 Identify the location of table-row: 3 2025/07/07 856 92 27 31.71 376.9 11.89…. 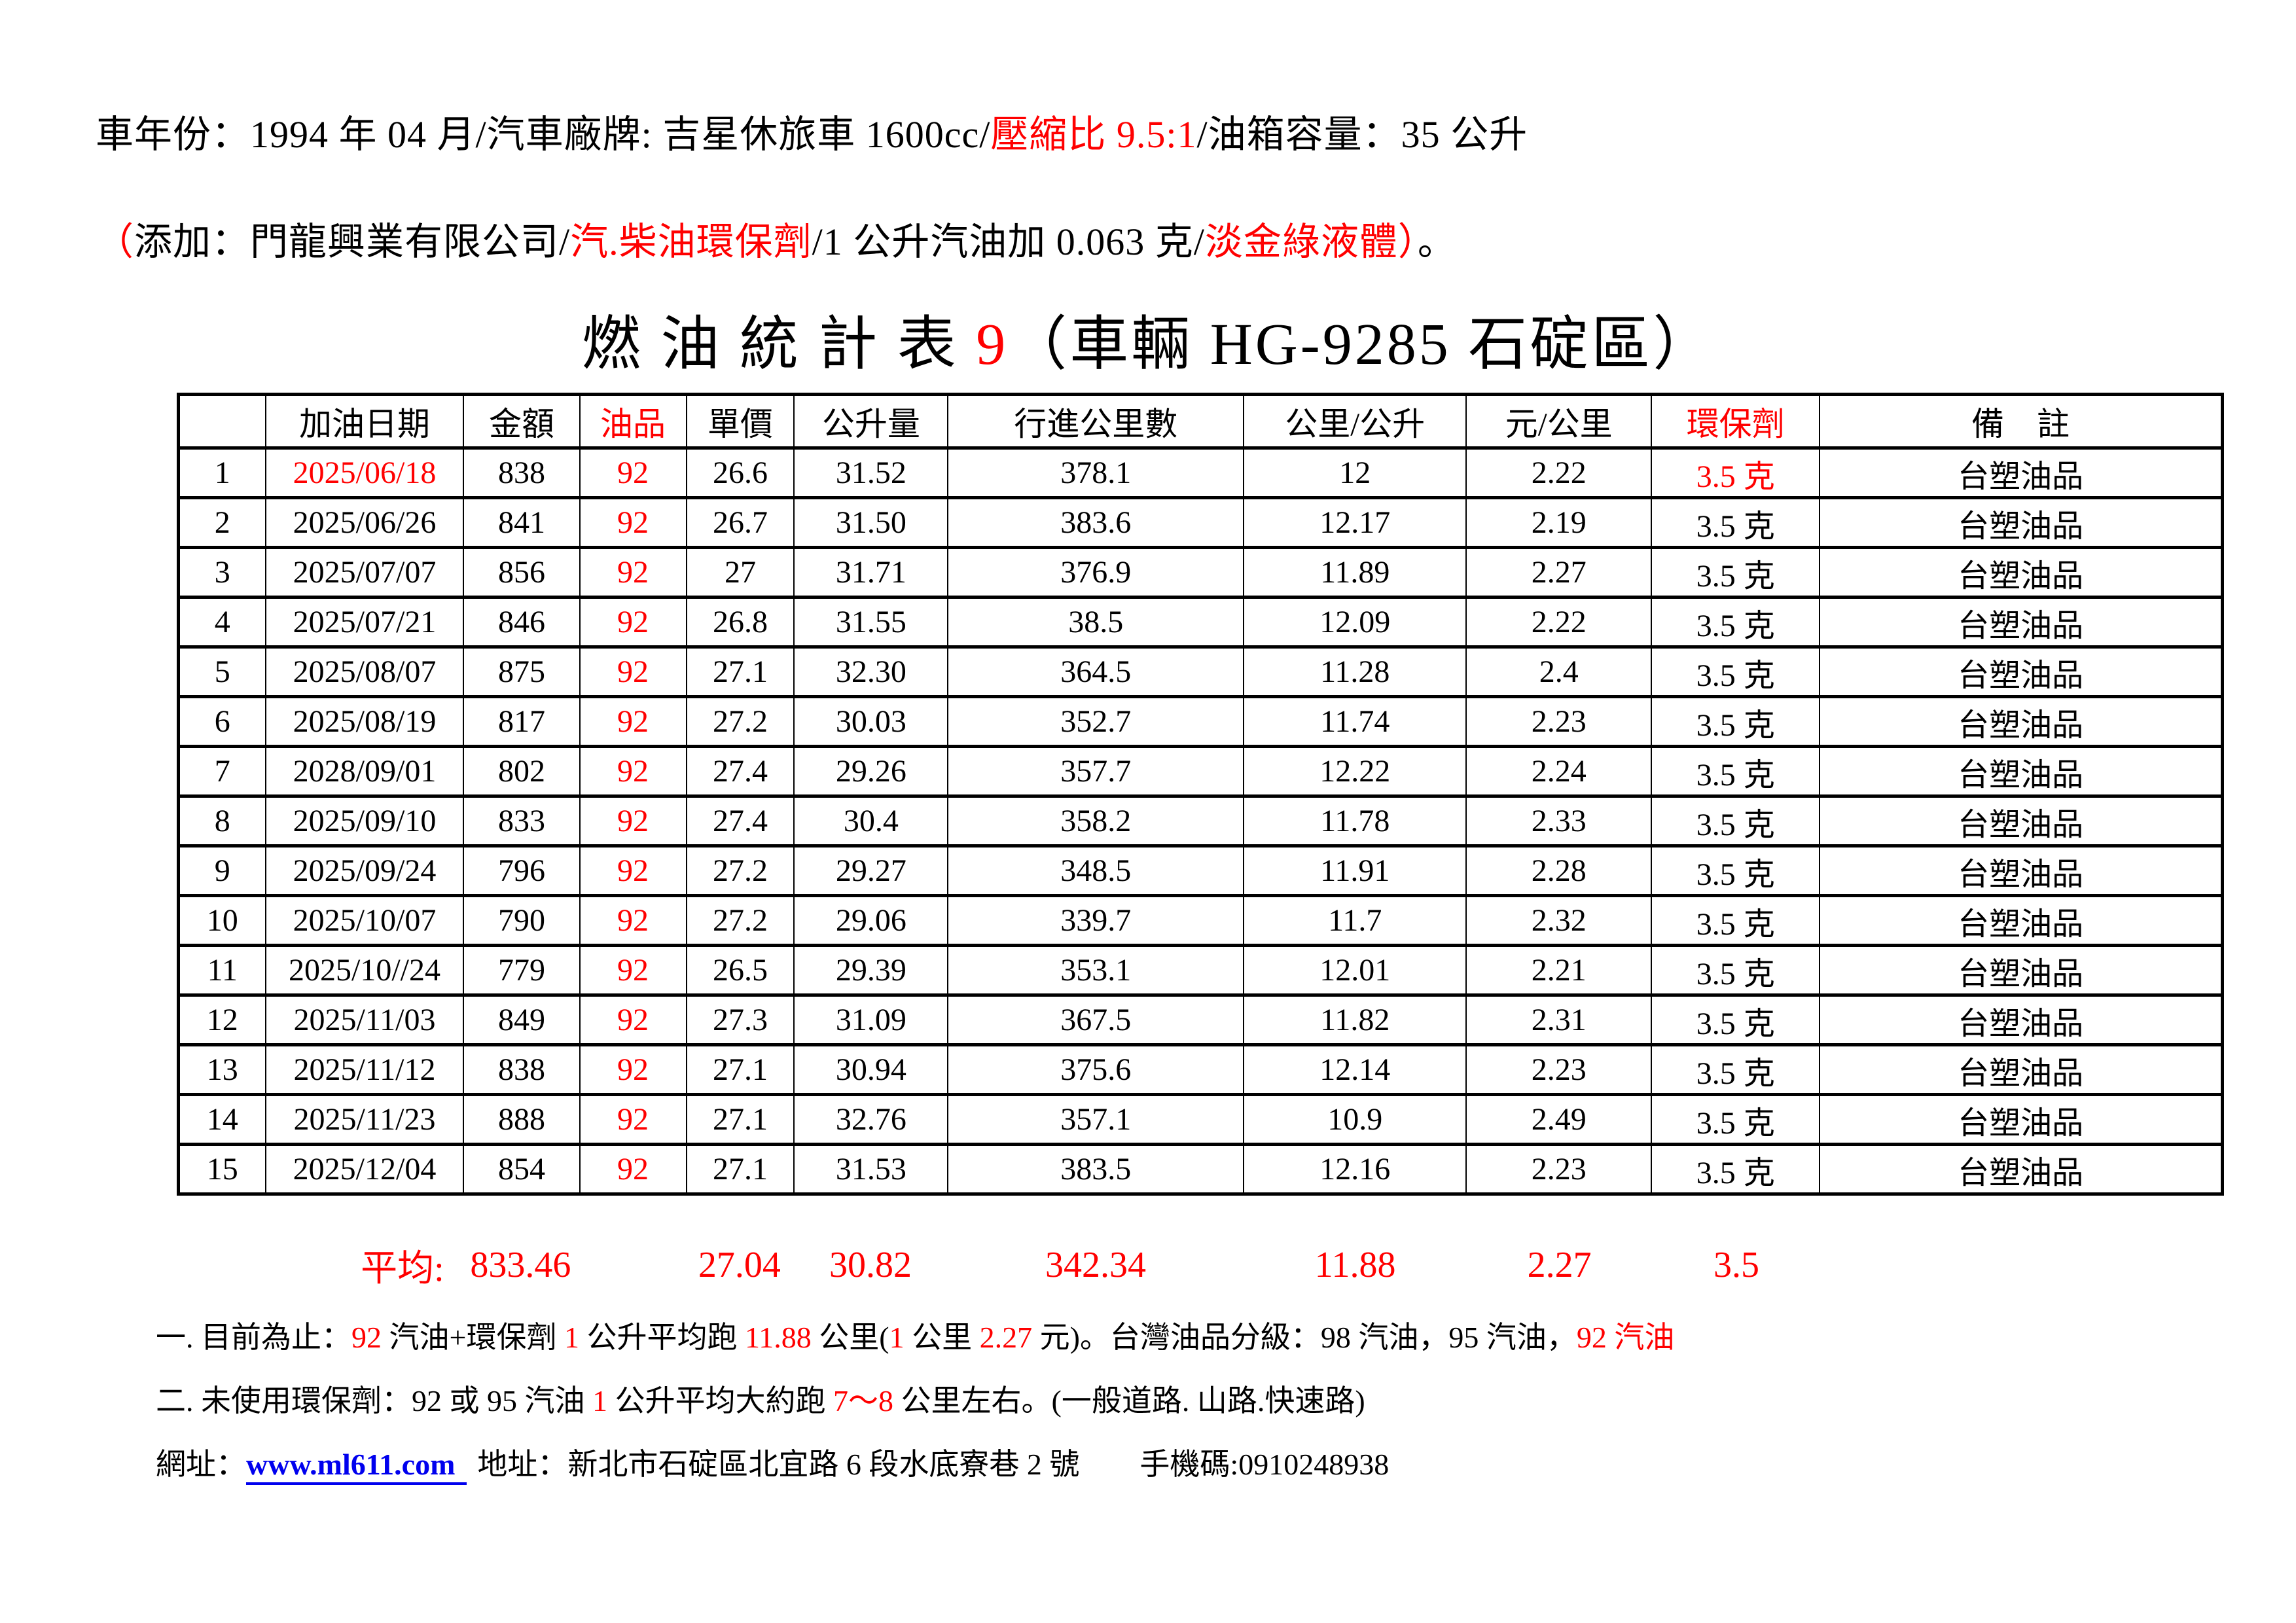
(1200, 572).